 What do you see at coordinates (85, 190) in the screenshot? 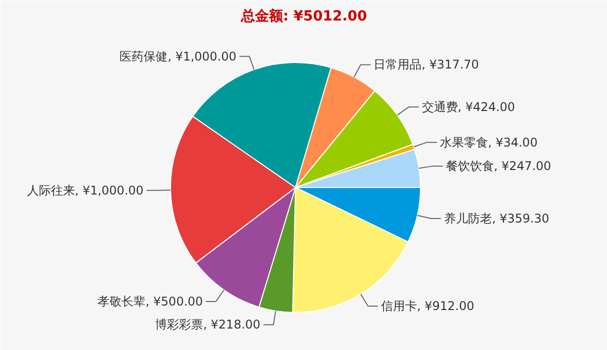
I see `slice-label: 人际往来, ¥1,000.00` at bounding box center [85, 190].